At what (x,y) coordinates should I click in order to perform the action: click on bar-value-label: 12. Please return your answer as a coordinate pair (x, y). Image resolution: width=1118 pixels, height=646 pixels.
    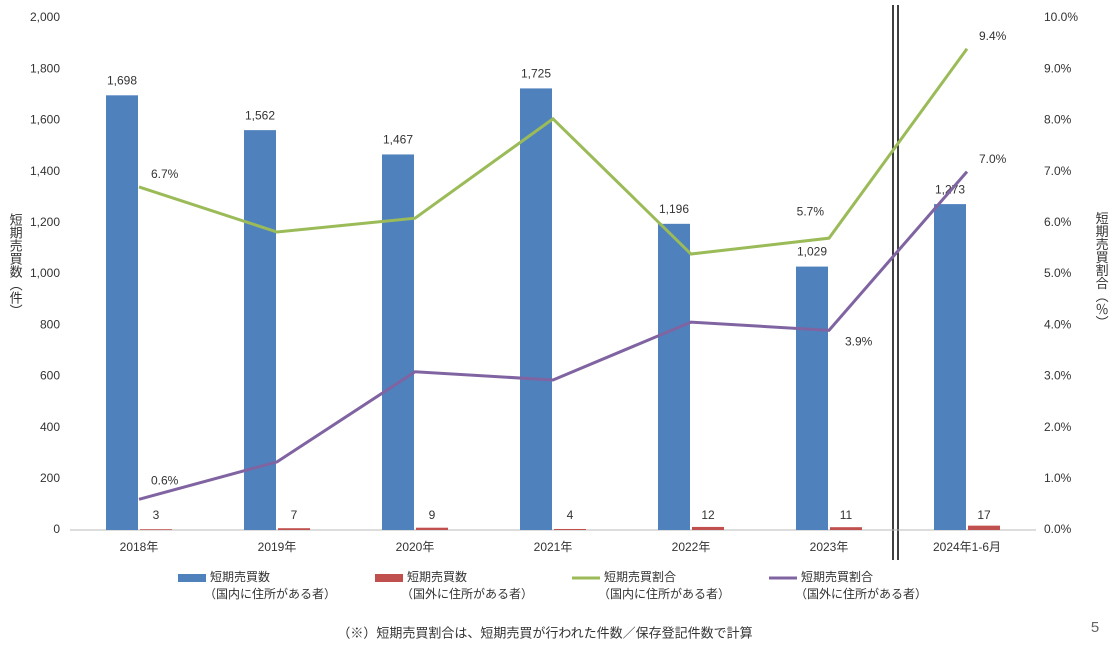
    Looking at the image, I should click on (708, 515).